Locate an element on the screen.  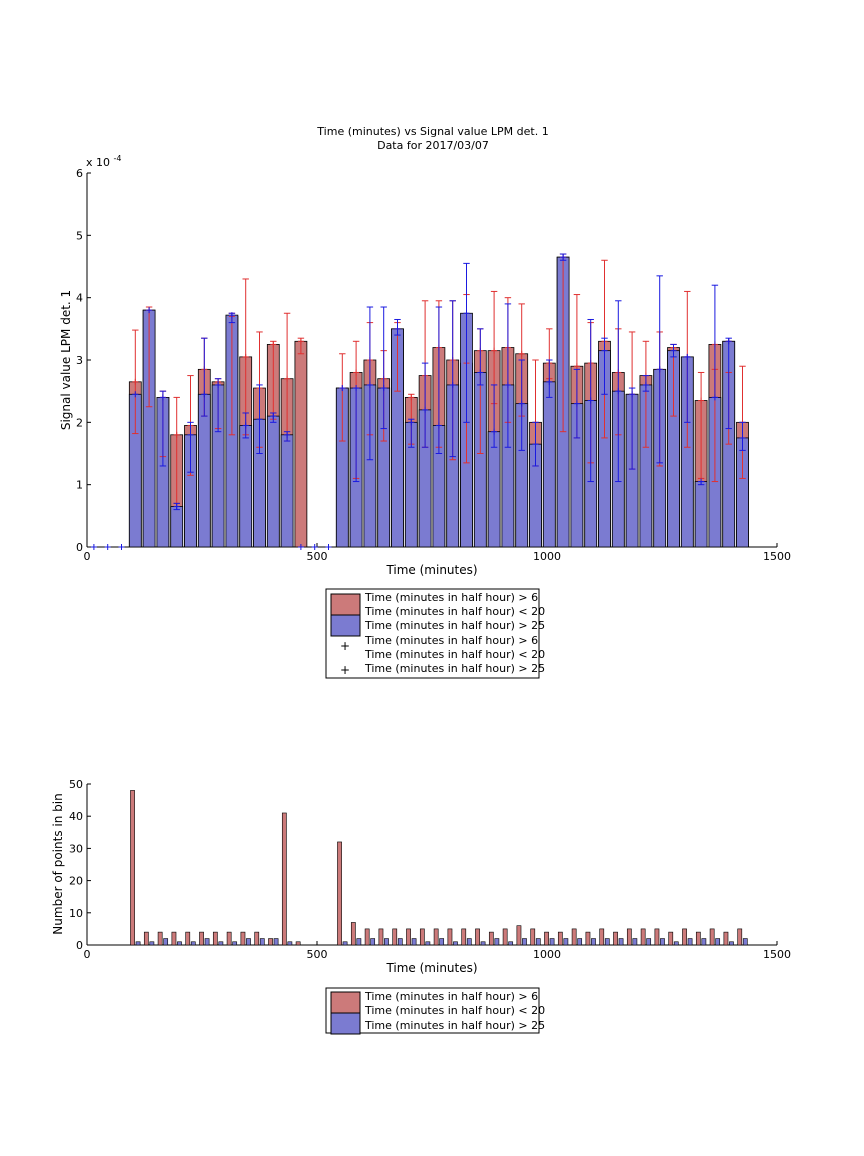
top-legend-blue-plus: + is located at coordinates (345, 670).